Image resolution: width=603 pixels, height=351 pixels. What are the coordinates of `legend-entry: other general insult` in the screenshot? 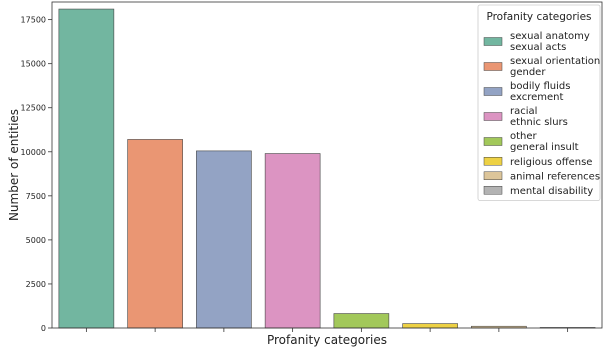 It's located at (544, 142).